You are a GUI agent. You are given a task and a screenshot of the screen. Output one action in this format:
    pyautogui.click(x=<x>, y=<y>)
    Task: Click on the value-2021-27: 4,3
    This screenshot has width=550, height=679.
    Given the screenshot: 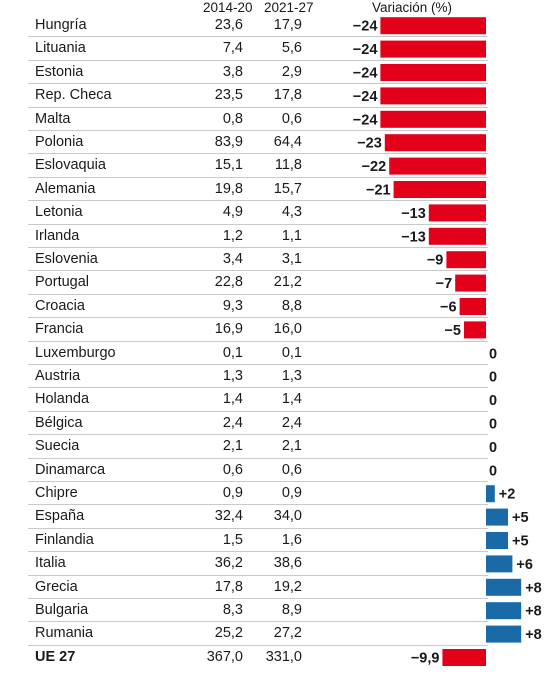 What is the action you would take?
    pyautogui.click(x=291, y=212)
    